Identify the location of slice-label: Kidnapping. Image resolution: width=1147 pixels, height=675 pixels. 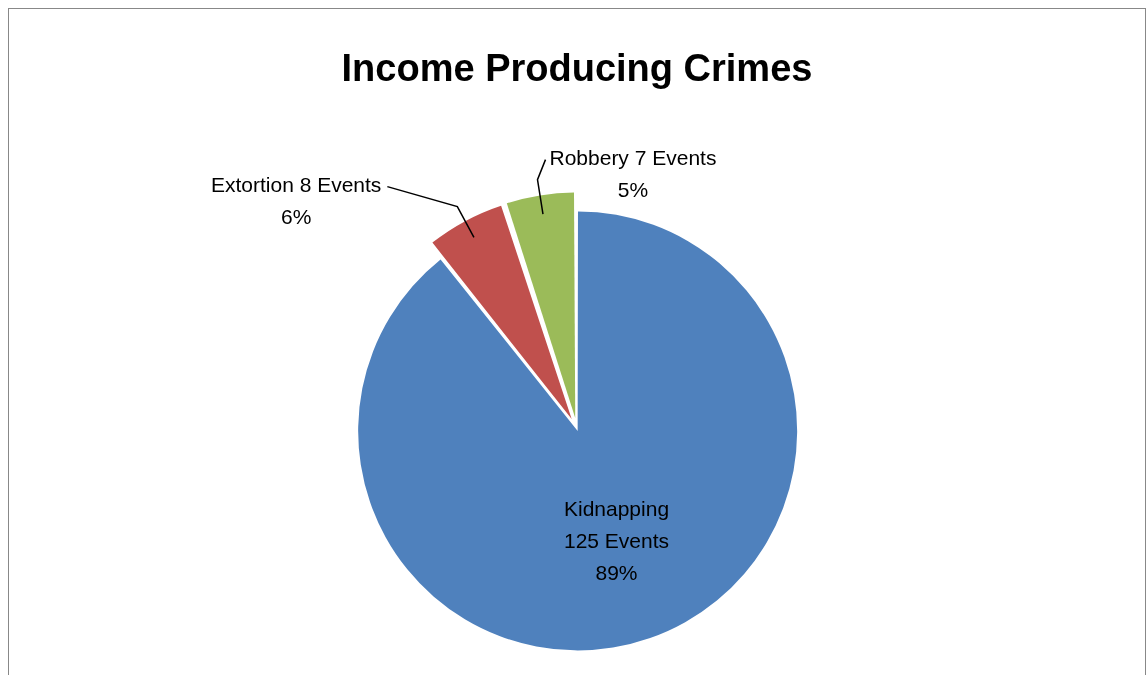
(616, 508).